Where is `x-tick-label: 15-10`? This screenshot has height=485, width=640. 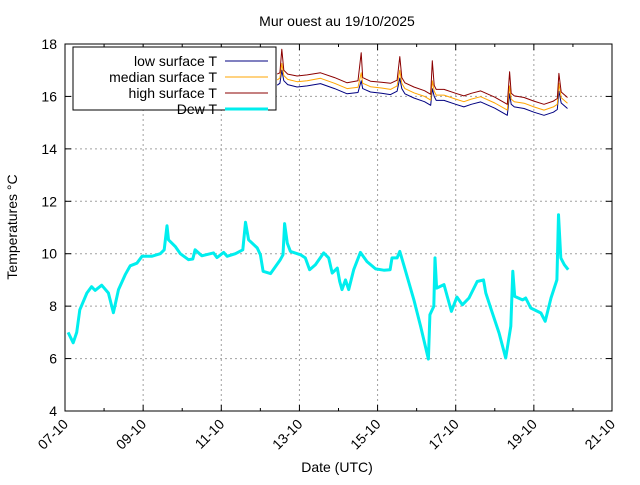 x-tick-label: 15-10 is located at coordinates (365, 434).